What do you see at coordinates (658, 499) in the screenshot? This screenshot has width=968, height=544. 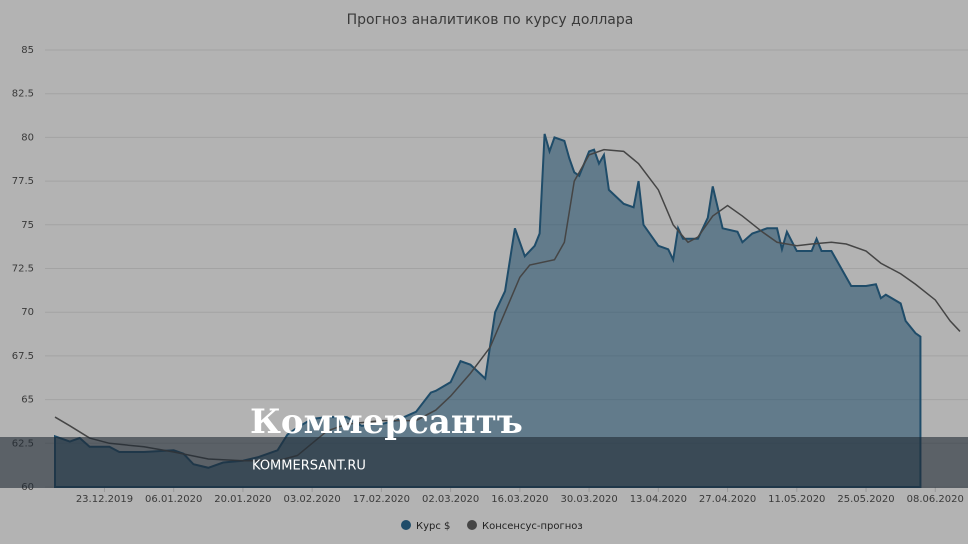 I see `x-tick-label: 13.04.2020` at bounding box center [658, 499].